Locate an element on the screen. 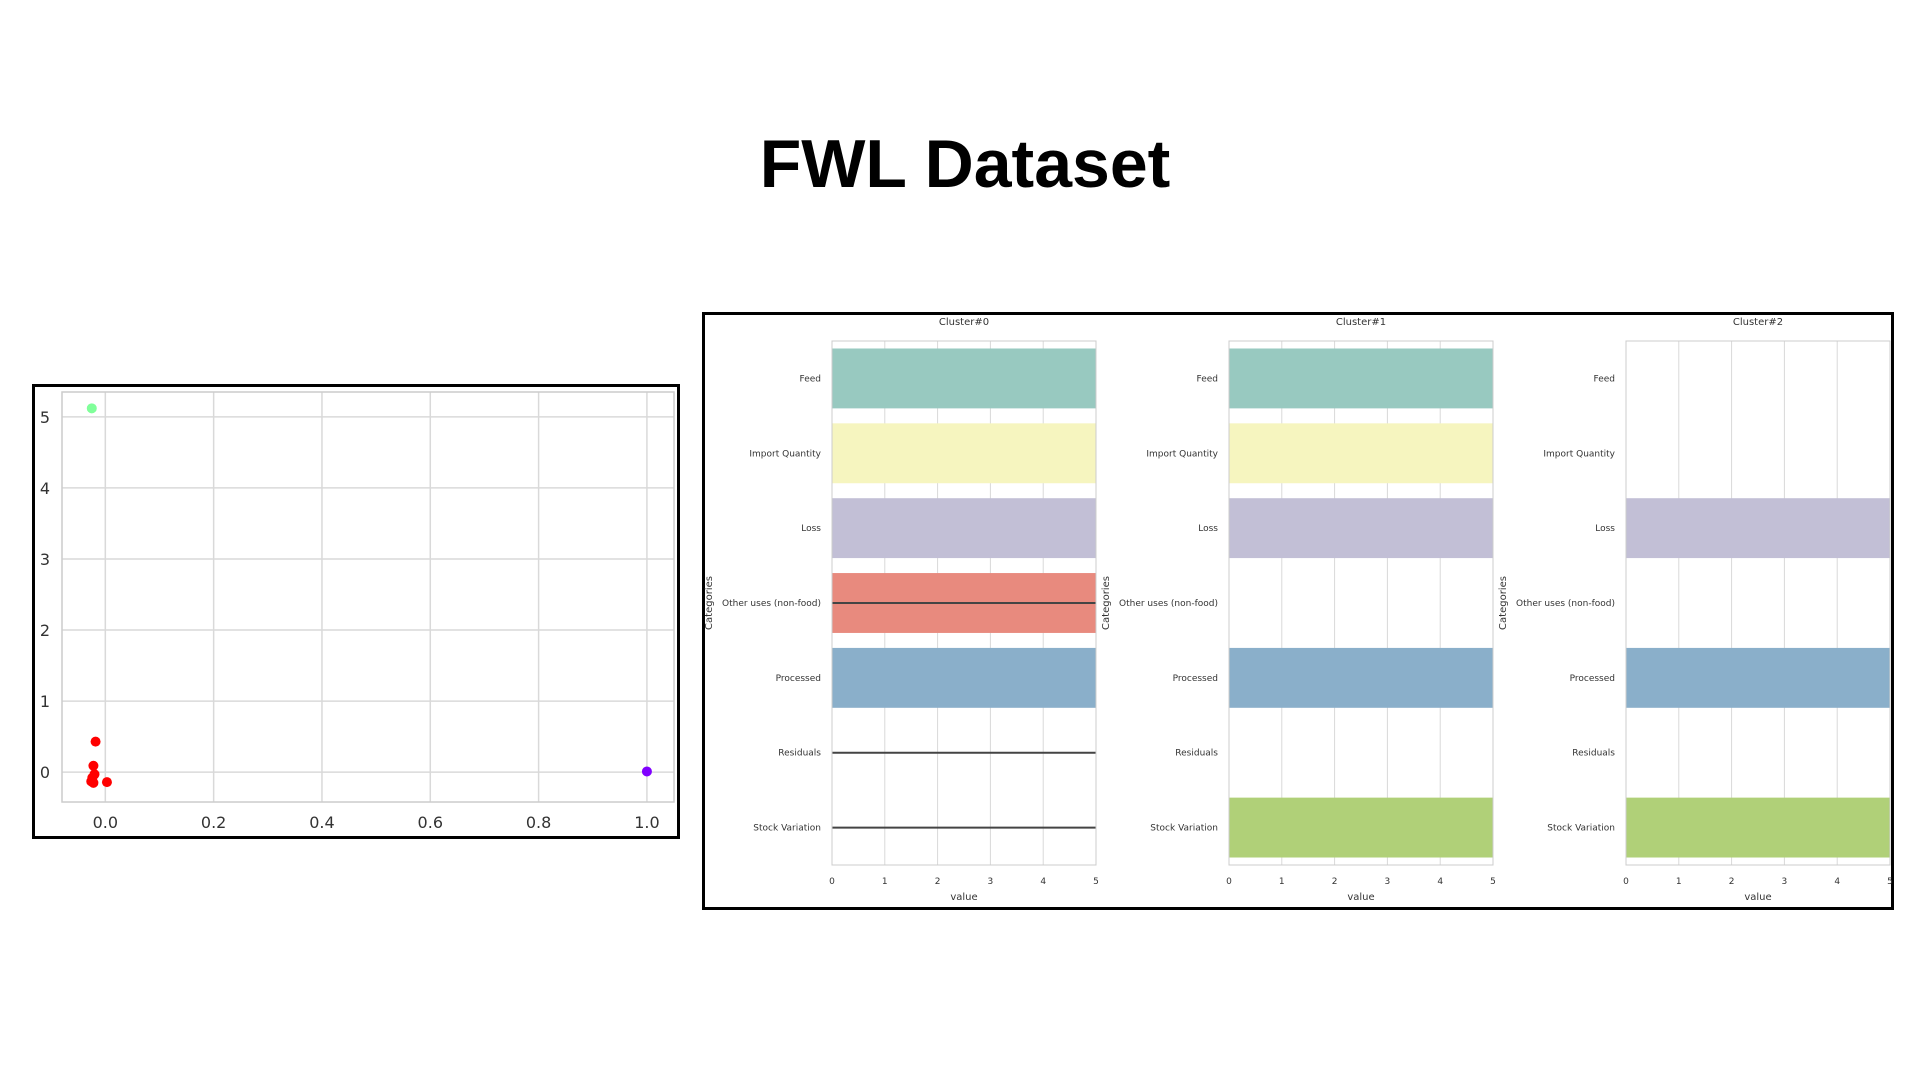 The width and height of the screenshot is (1920, 1080). scatter-plot: 0.0 0.2 0.4 0.6 0.8 1.0 0 1 2 3 4 5 is located at coordinates (356, 611).